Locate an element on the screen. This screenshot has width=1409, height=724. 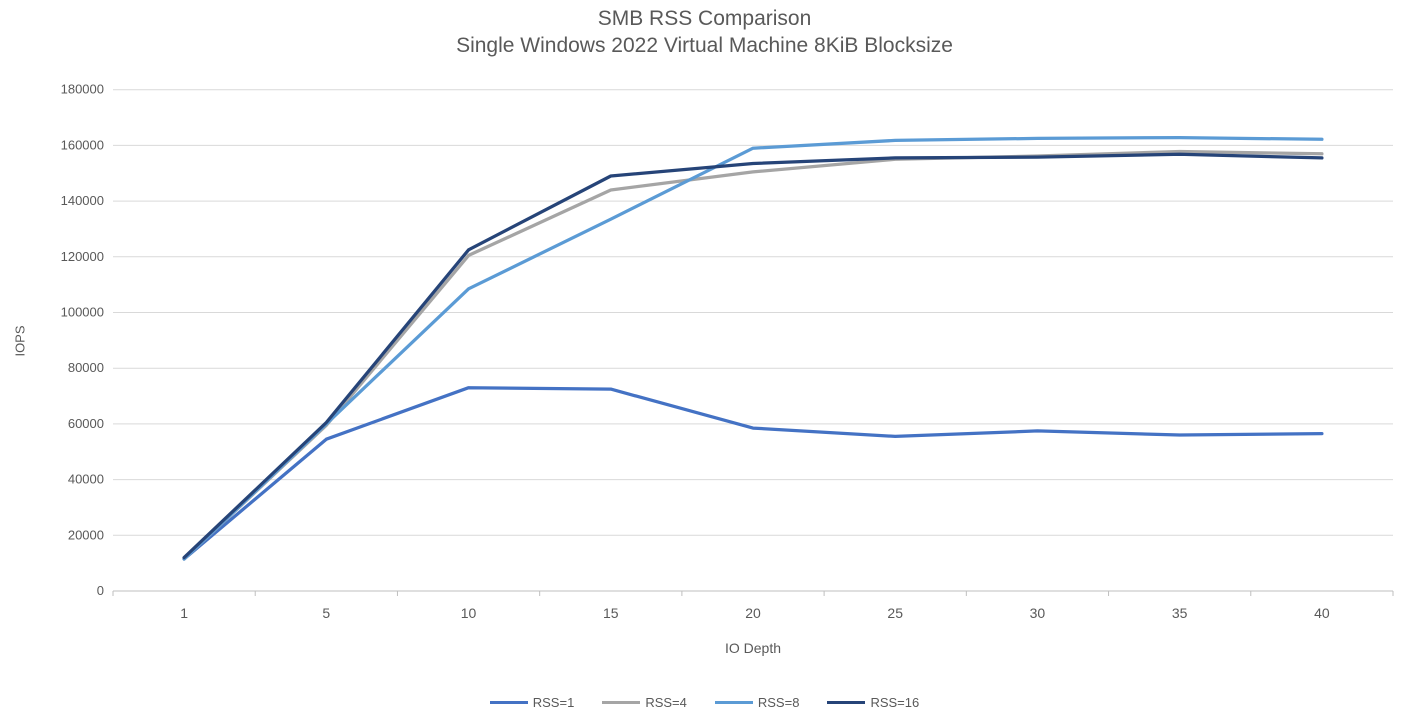
y-tick-label: 40000 is located at coordinates (86, 479).